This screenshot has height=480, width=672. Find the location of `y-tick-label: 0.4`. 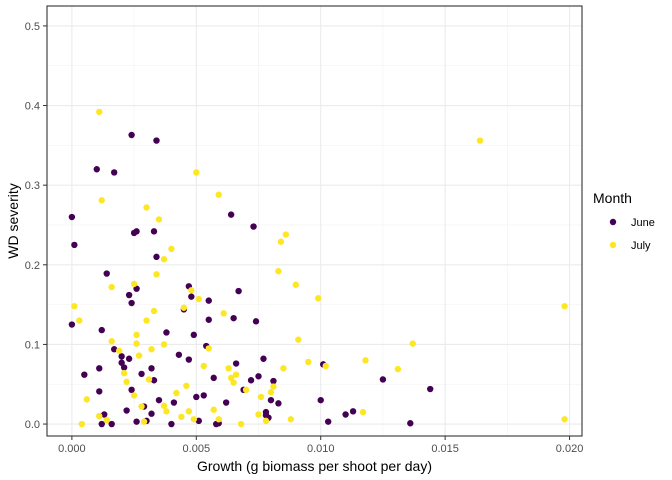

y-tick-label: 0.4 is located at coordinates (32, 107).